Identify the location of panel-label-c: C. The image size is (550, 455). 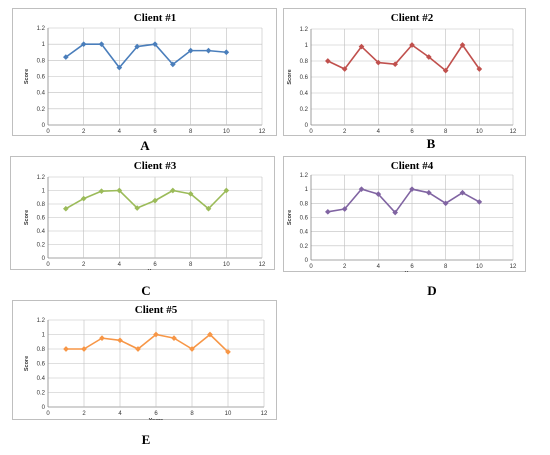
(146, 290).